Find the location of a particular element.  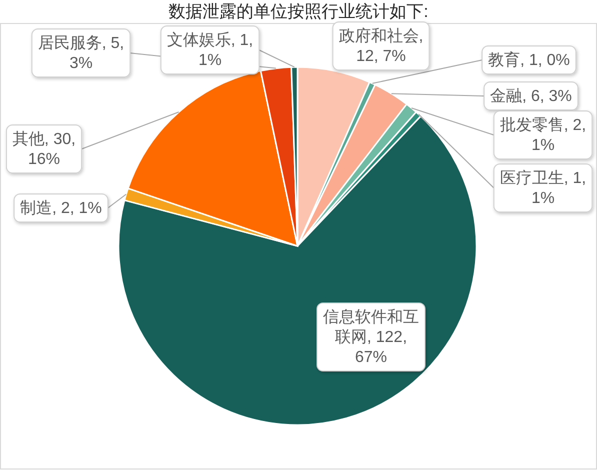

data-label: 教育, 1, 0% is located at coordinates (529, 60).